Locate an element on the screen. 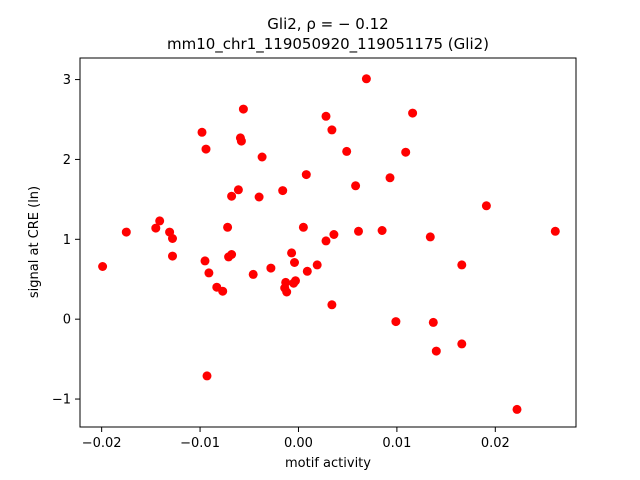 This screenshot has width=640, height=480. chart-title-line2: mm10_chr1_119050920_119051175 (Gli2) is located at coordinates (328, 44).